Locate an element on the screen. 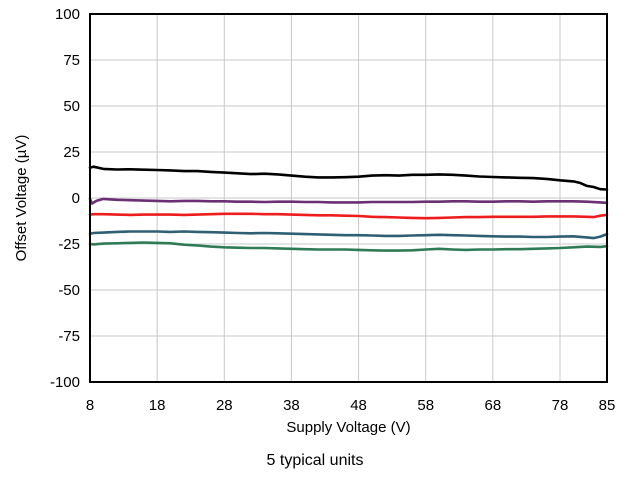 This screenshot has width=630, height=479. y-tick-label: -25 is located at coordinates (69, 244).